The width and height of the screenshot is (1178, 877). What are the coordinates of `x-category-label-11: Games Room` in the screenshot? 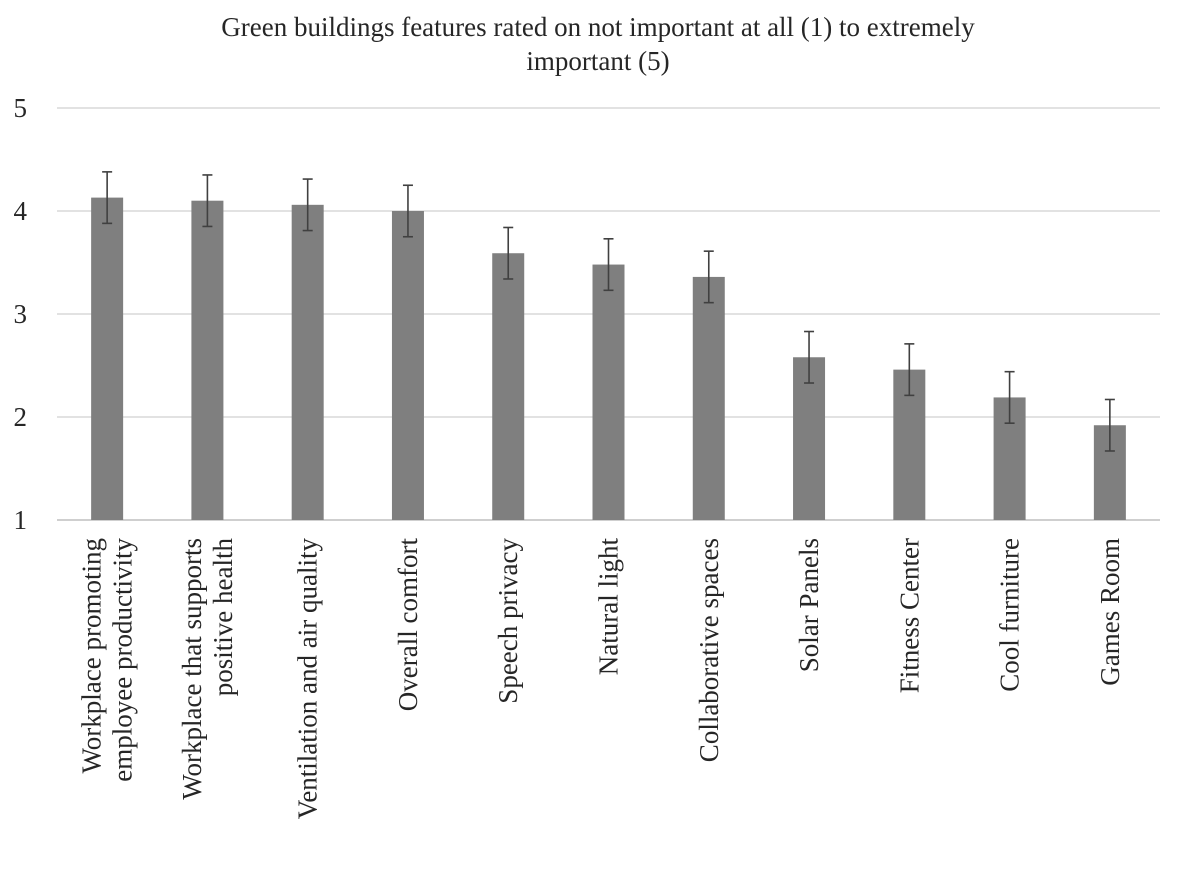 It's located at (1110, 612).